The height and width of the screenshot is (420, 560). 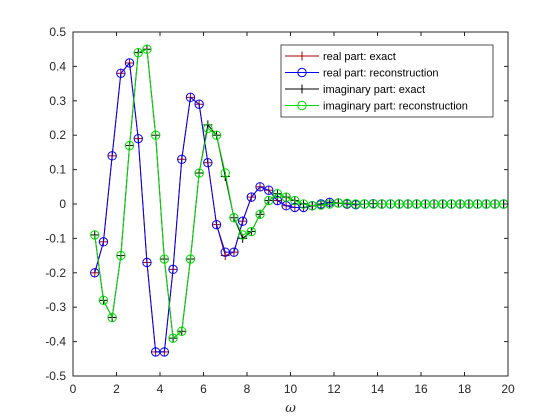 I want to click on y-tick-label: -0.3, so click(x=55, y=307).